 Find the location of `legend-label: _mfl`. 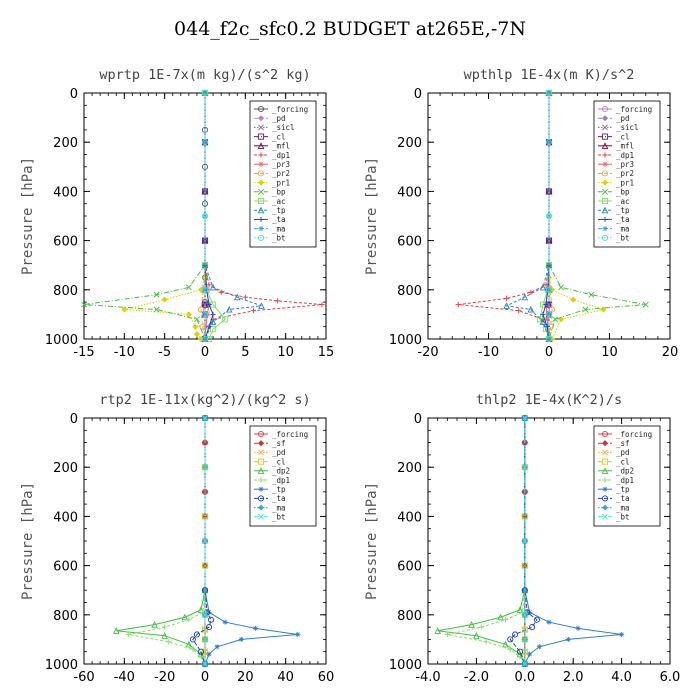

legend-label: _mfl is located at coordinates (625, 146).